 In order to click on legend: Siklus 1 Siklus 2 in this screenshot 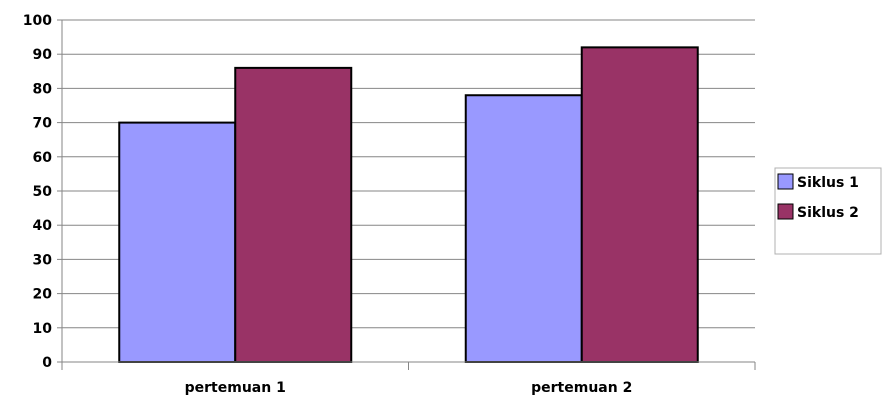, I will do `click(828, 211)`.